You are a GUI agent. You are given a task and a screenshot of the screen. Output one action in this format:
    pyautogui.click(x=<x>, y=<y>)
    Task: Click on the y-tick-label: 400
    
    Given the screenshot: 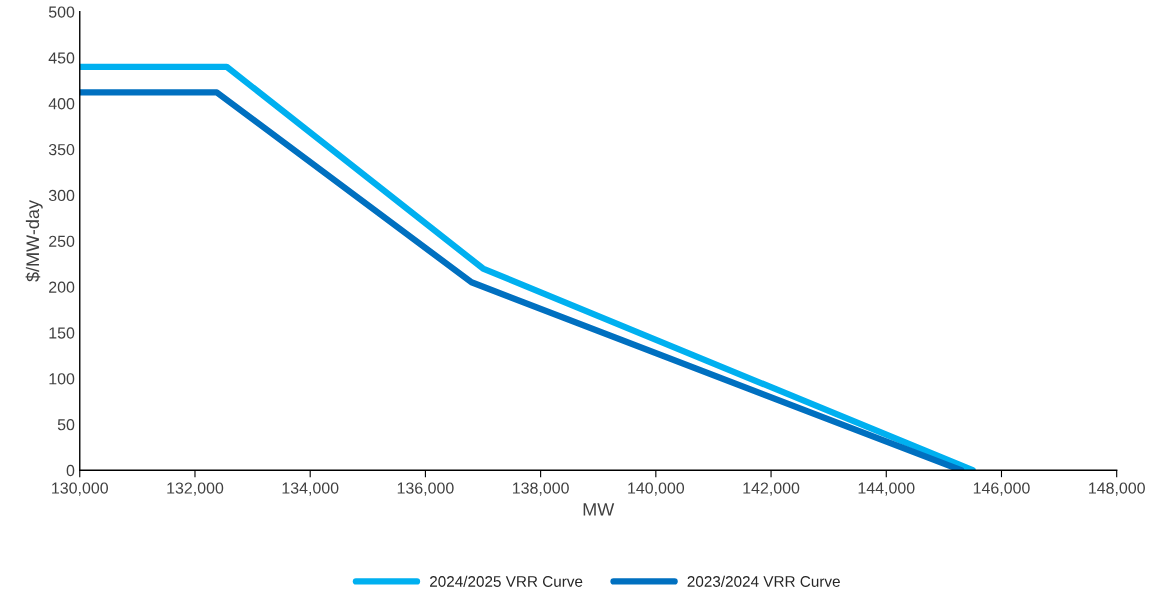 What is the action you would take?
    pyautogui.click(x=61, y=104)
    